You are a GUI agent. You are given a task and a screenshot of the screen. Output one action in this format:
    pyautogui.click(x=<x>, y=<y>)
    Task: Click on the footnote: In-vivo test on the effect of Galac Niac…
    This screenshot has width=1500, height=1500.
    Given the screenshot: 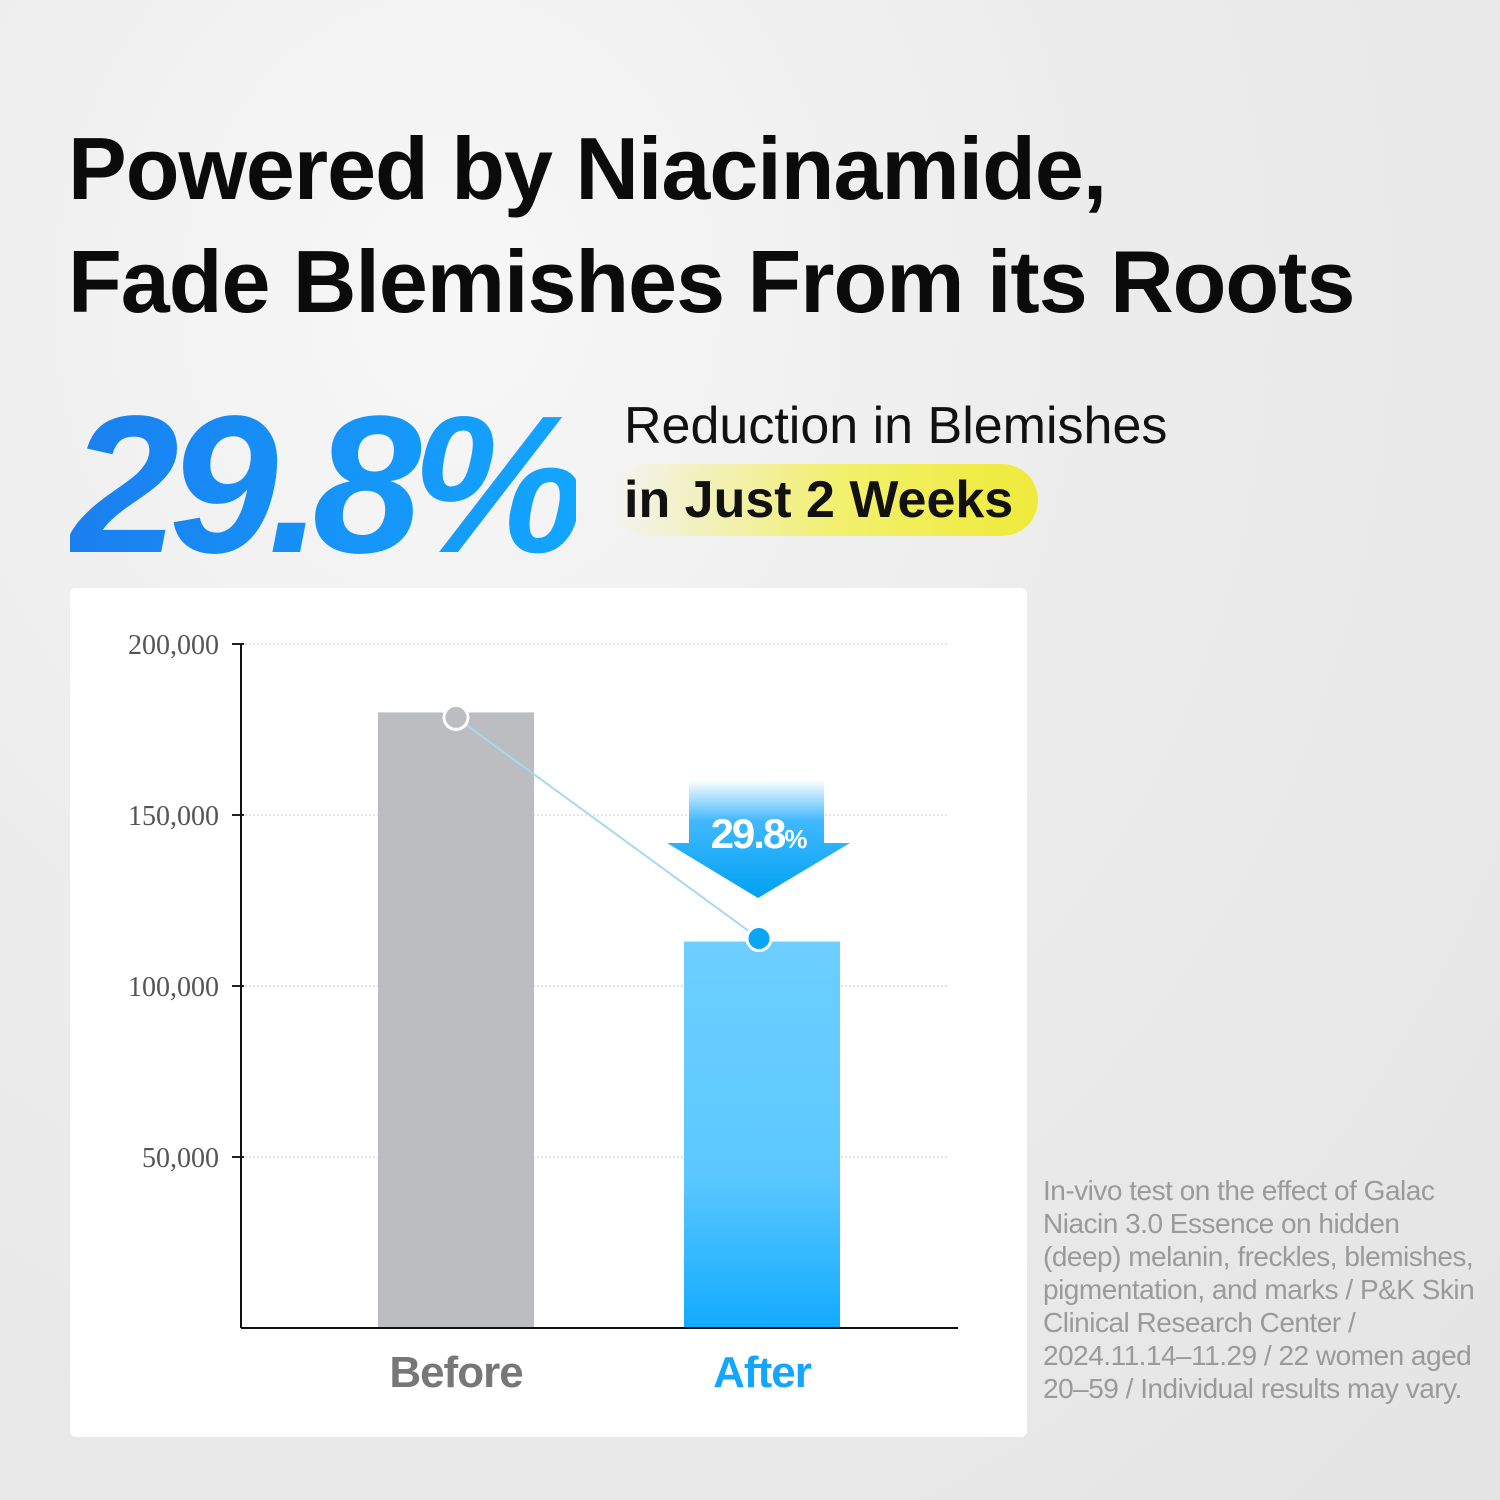 What is the action you would take?
    pyautogui.click(x=1259, y=1289)
    